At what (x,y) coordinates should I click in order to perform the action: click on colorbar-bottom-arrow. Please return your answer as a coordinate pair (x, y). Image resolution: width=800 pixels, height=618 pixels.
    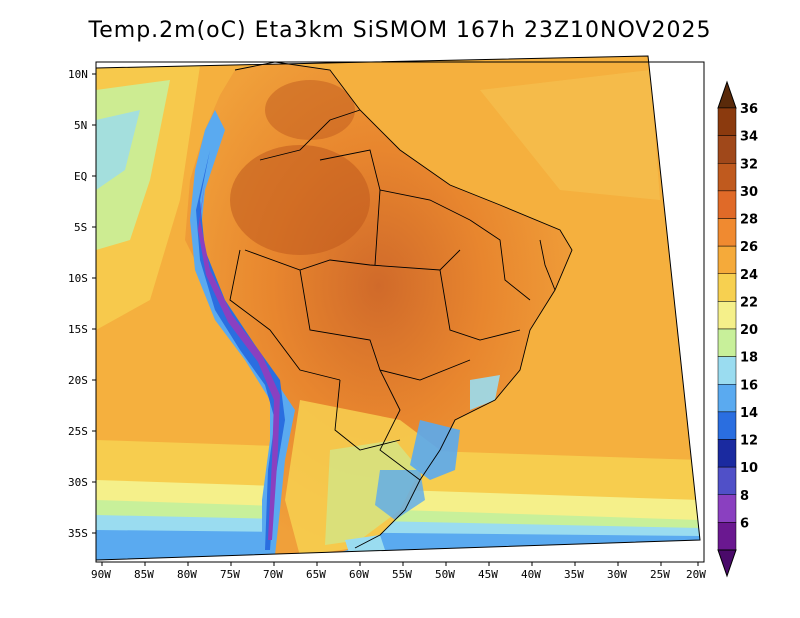
    Looking at the image, I should click on (727, 563).